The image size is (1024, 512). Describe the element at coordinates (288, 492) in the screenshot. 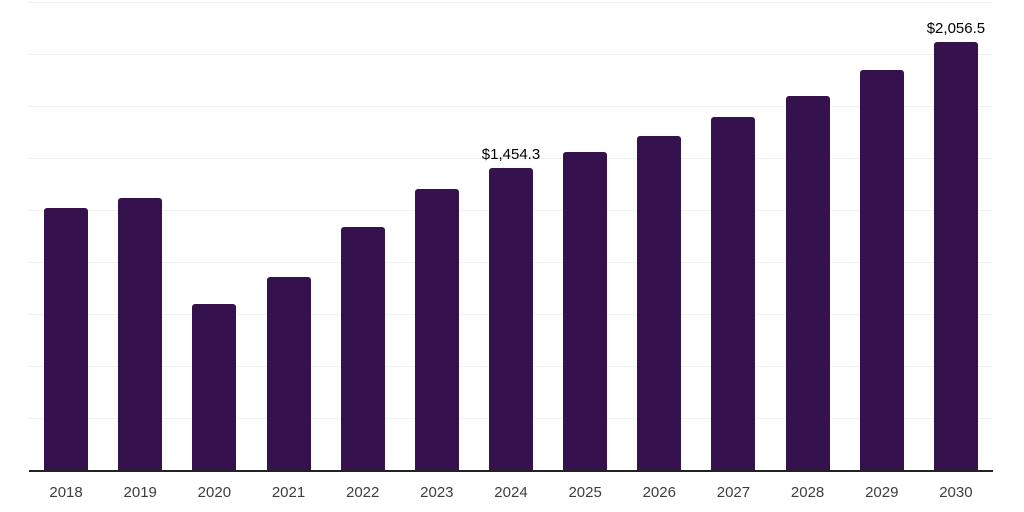

I see `x-tick-label-2021: 2021` at that location.